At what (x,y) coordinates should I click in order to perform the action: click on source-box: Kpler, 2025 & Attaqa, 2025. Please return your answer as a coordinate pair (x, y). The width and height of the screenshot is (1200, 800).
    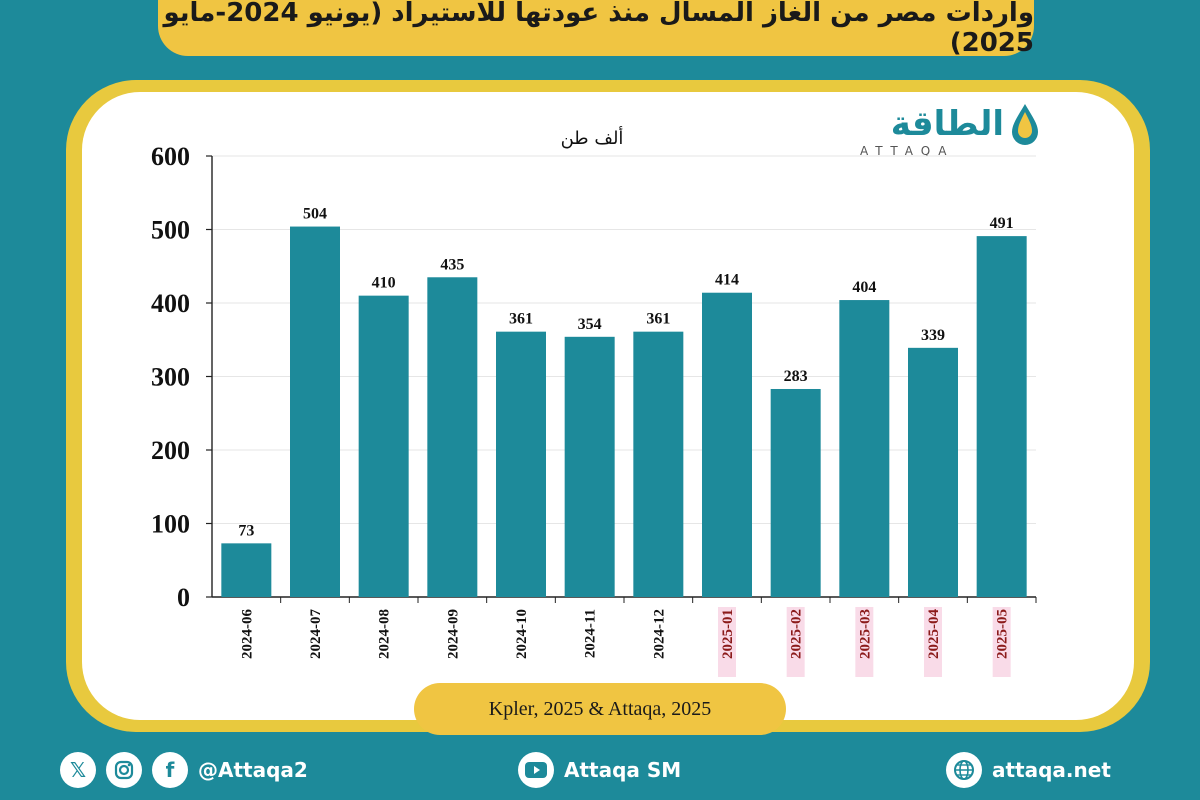
    Looking at the image, I should click on (600, 709).